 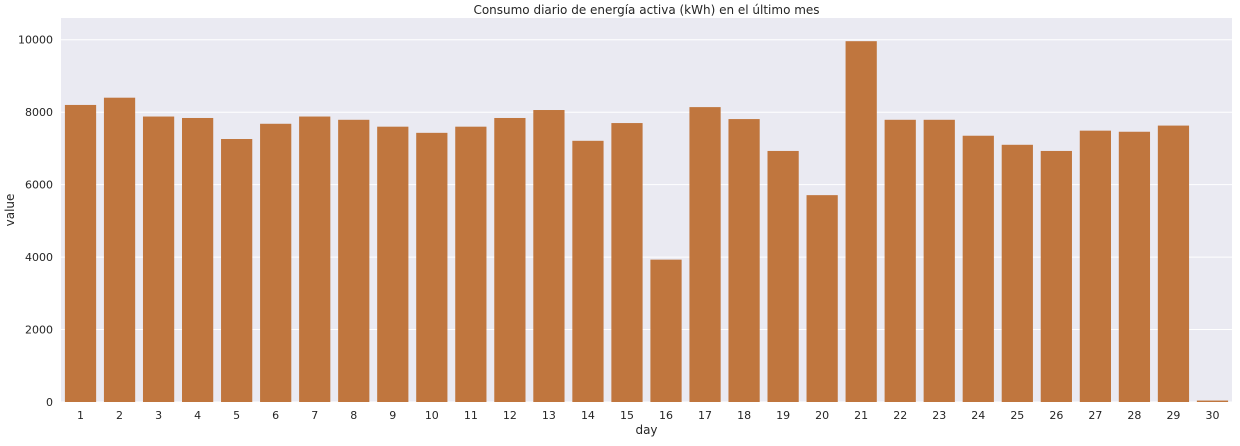 What do you see at coordinates (744, 415) in the screenshot?
I see `x-tick-label: 18` at bounding box center [744, 415].